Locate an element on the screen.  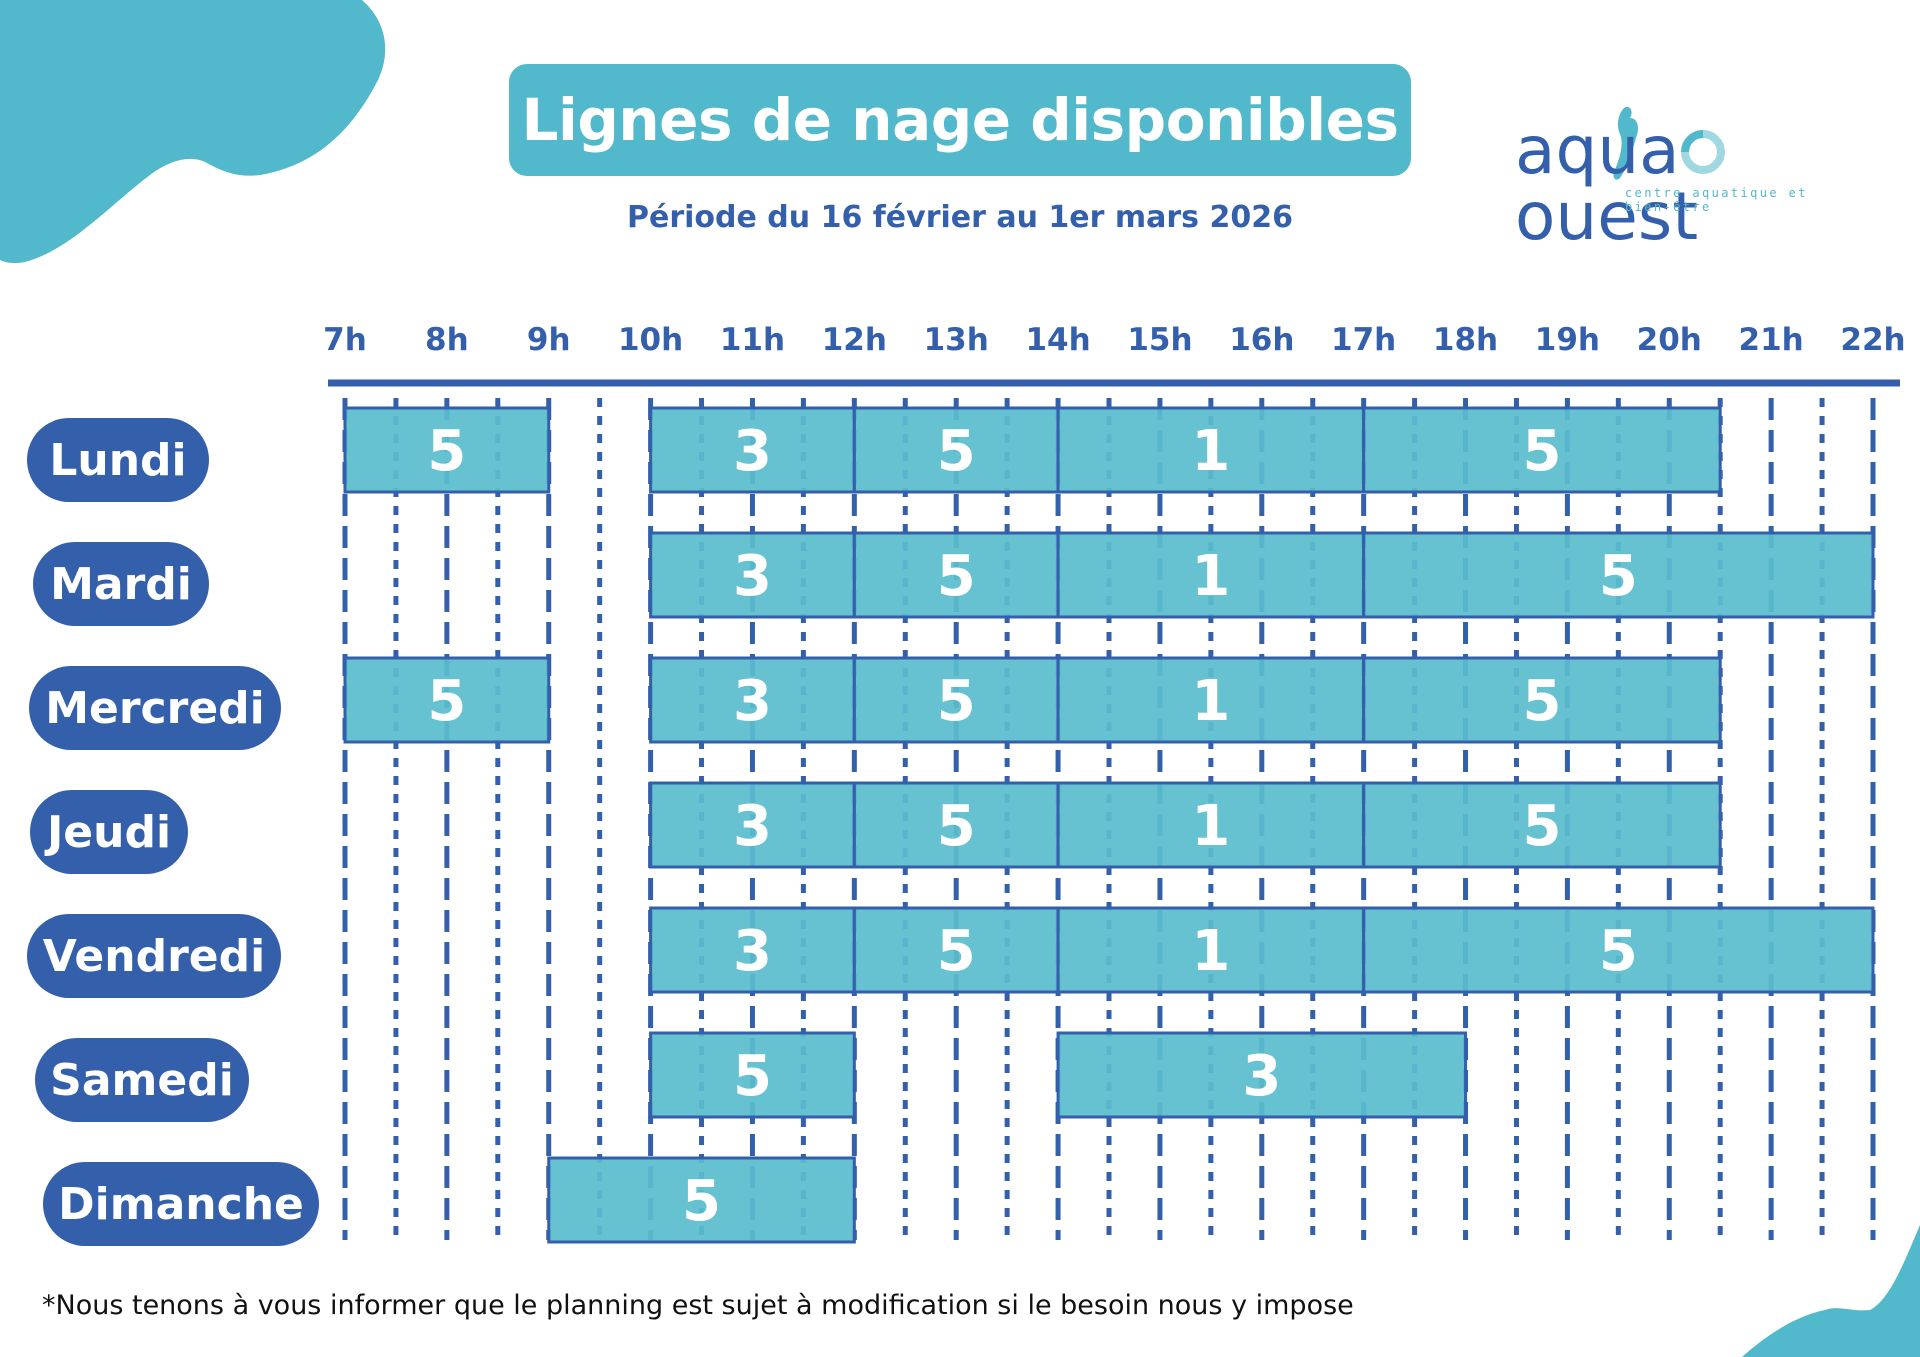
decorative-blob-top-left is located at coordinates (193, 132).